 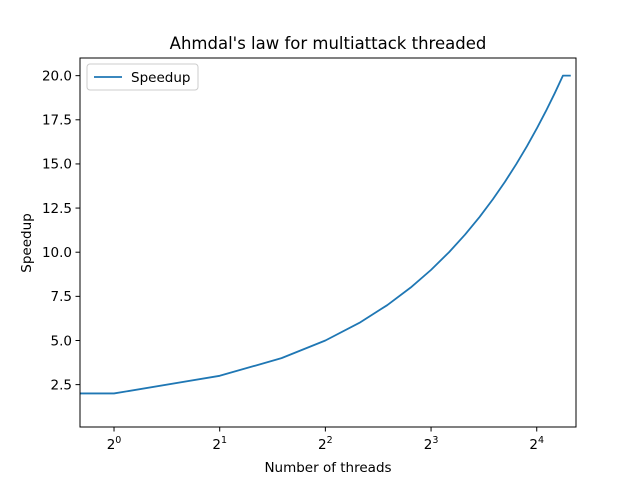 What do you see at coordinates (57, 253) in the screenshot?
I see `y-tick-label: 10.0` at bounding box center [57, 253].